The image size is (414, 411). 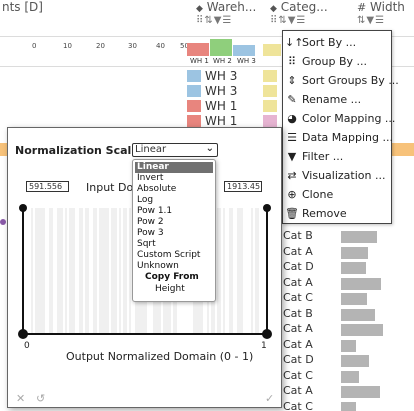 I want to click on warehouse-header-toolbar: ⠿⇅▼☰, so click(x=214, y=21).